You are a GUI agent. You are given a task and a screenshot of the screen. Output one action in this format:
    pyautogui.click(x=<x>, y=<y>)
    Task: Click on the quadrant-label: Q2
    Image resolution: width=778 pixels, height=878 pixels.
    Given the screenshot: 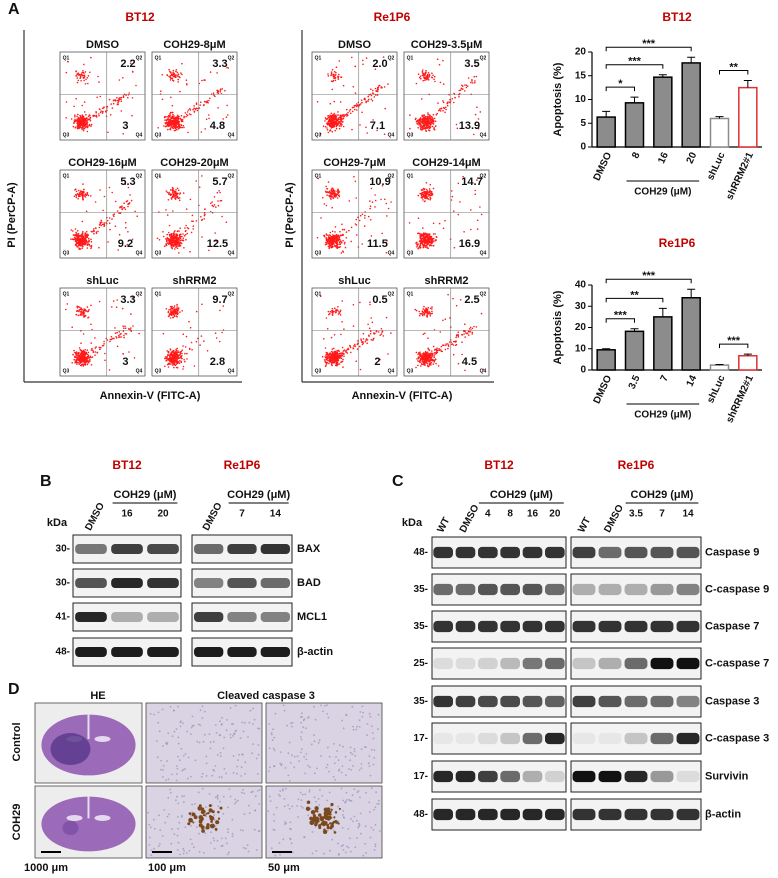 What is the action you would take?
    pyautogui.click(x=391, y=58)
    